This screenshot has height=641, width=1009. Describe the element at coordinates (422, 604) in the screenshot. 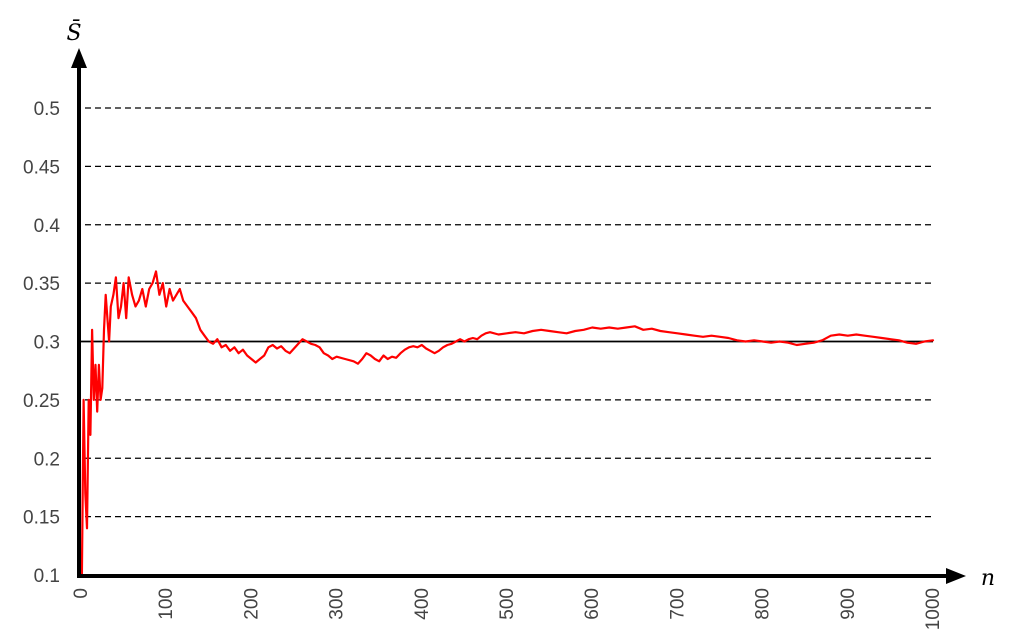

I see `x-tick-label: 400` at that location.